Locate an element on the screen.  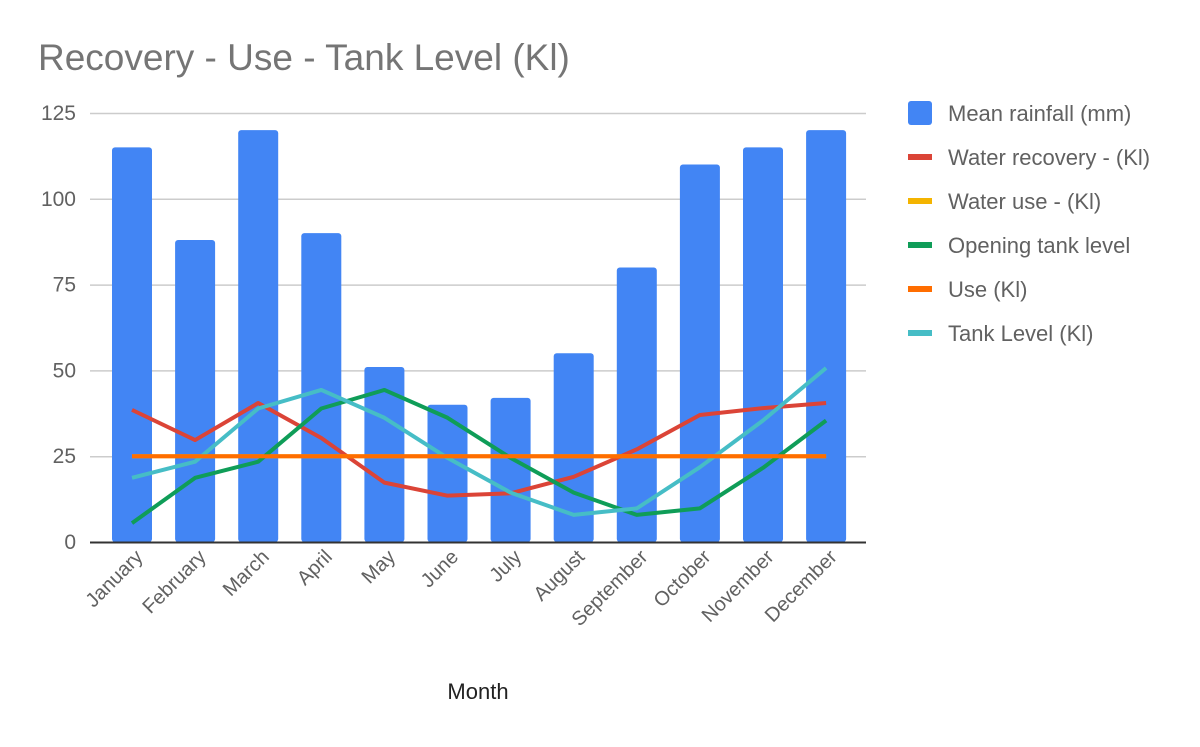
line-water-recovery-kl is located at coordinates (479, 449).